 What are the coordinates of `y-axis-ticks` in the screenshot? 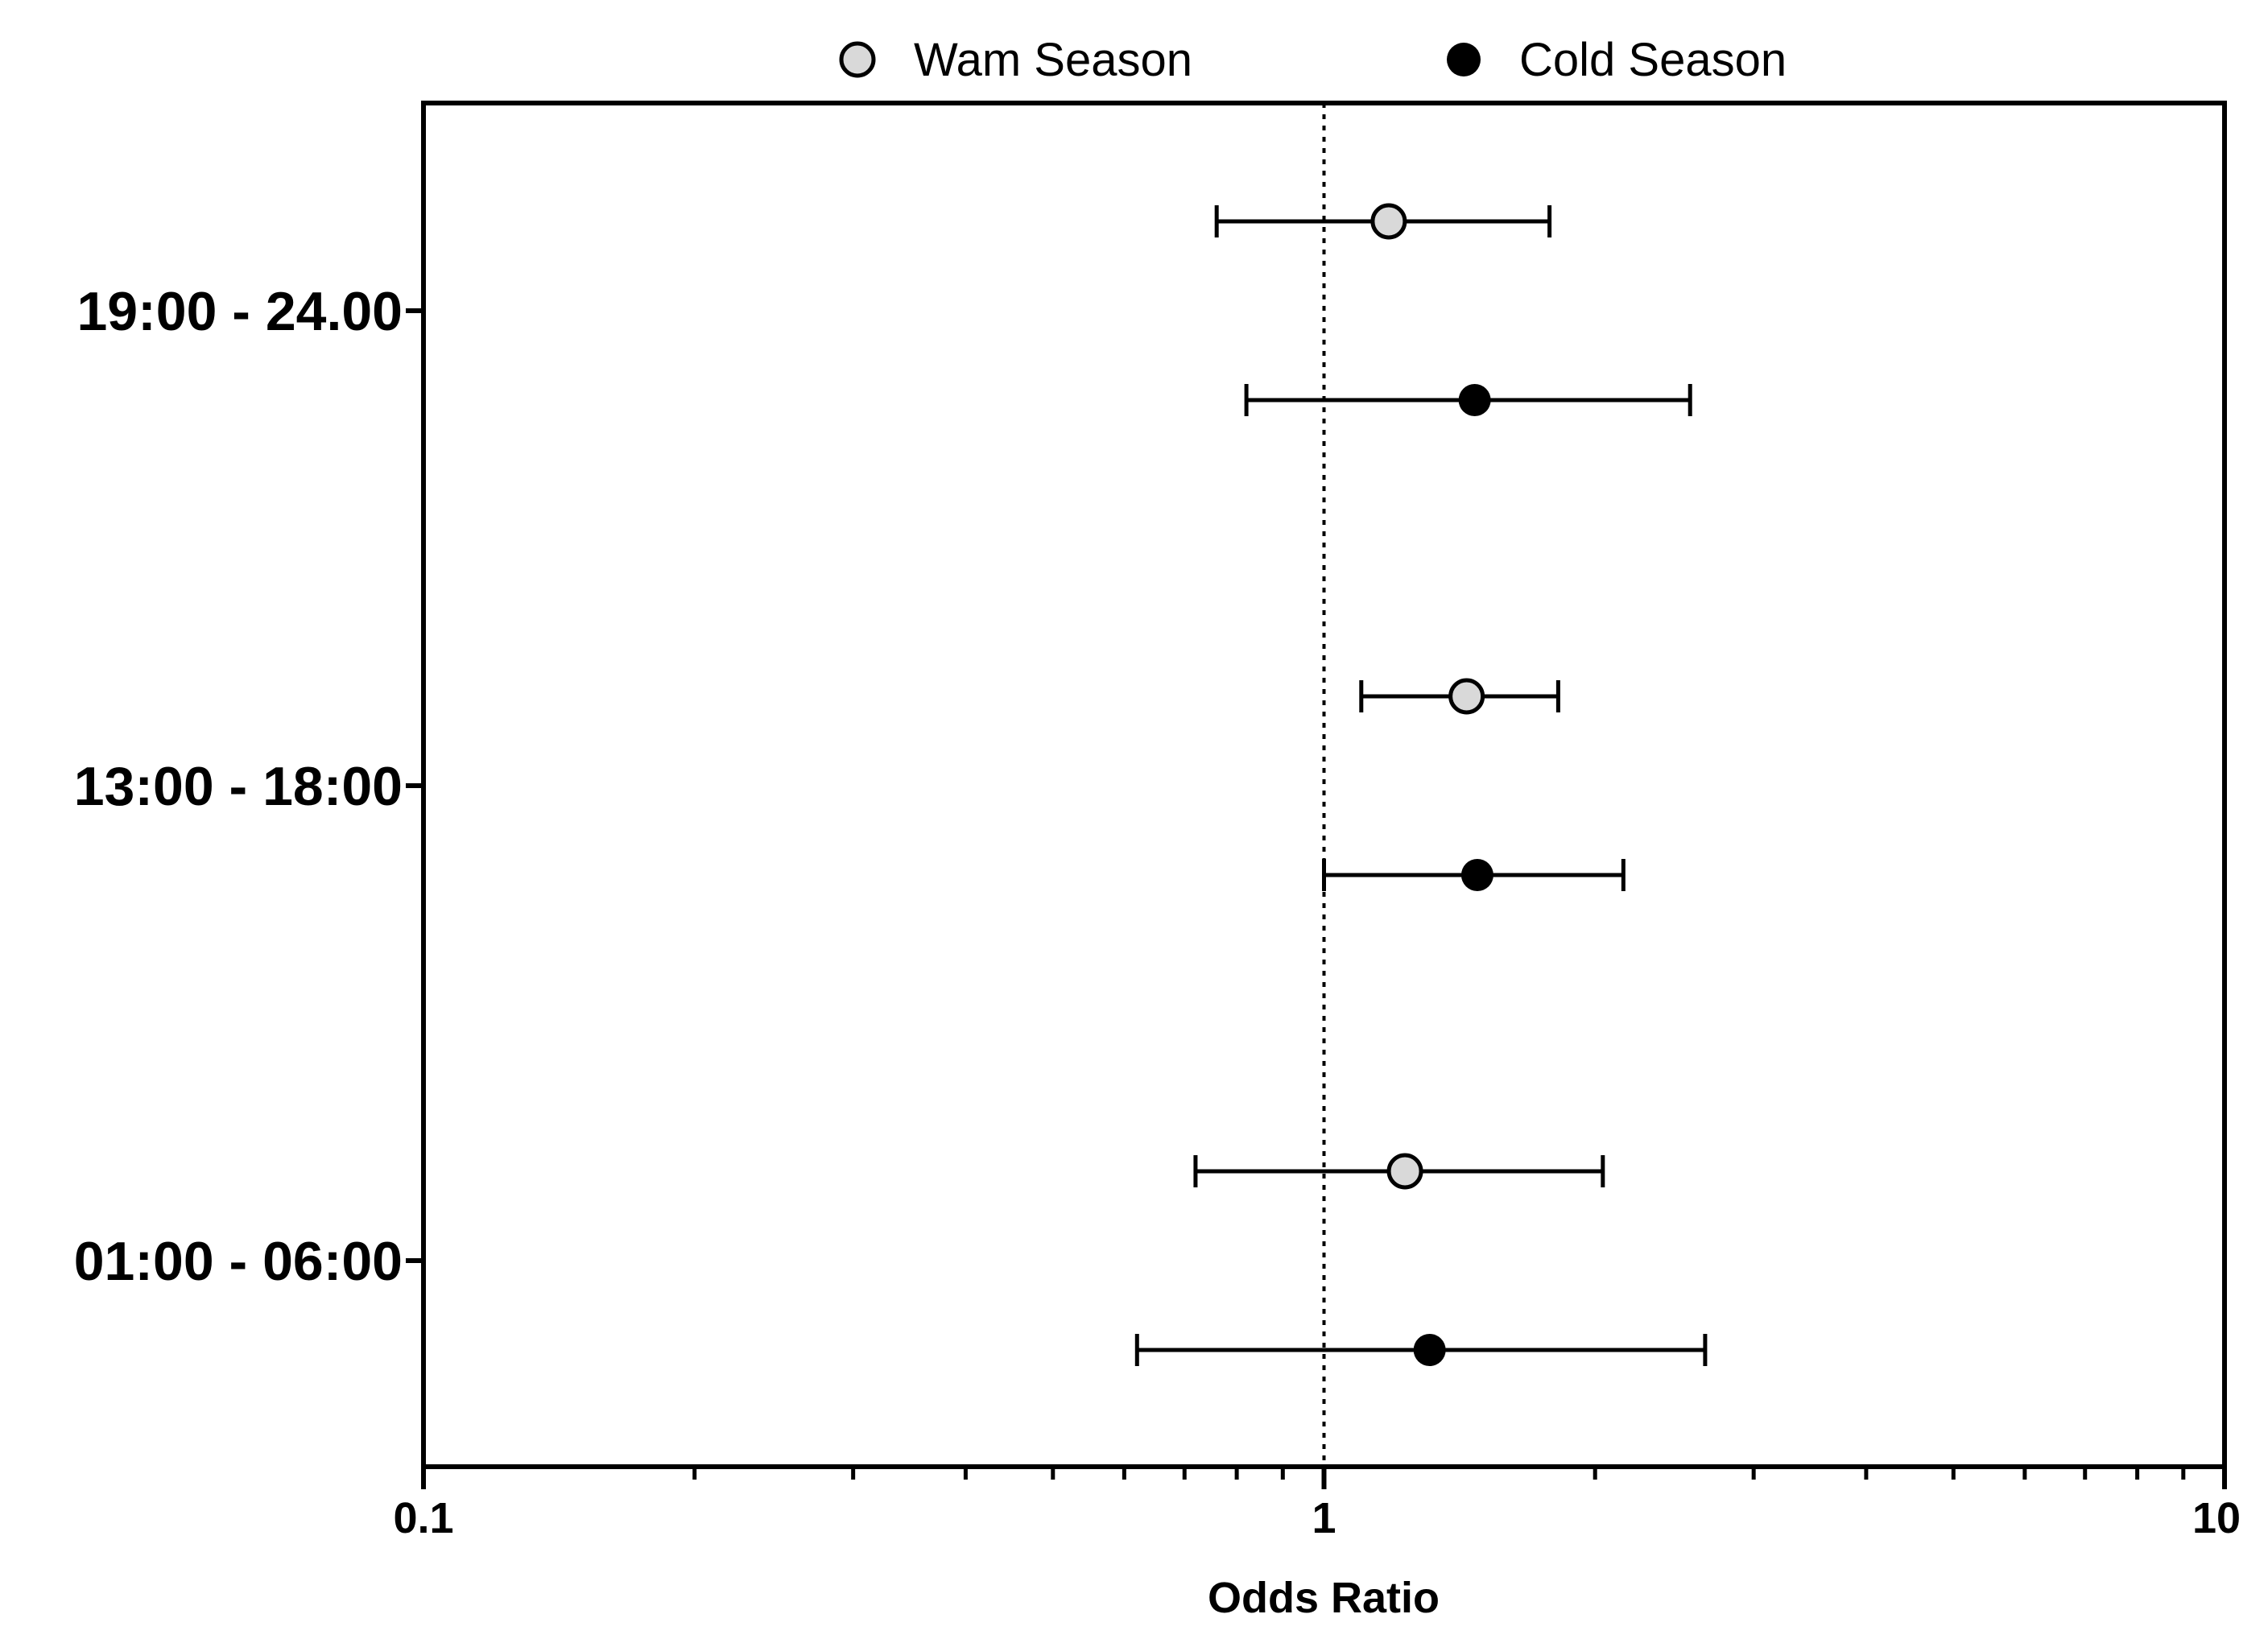 It's located at (414, 786).